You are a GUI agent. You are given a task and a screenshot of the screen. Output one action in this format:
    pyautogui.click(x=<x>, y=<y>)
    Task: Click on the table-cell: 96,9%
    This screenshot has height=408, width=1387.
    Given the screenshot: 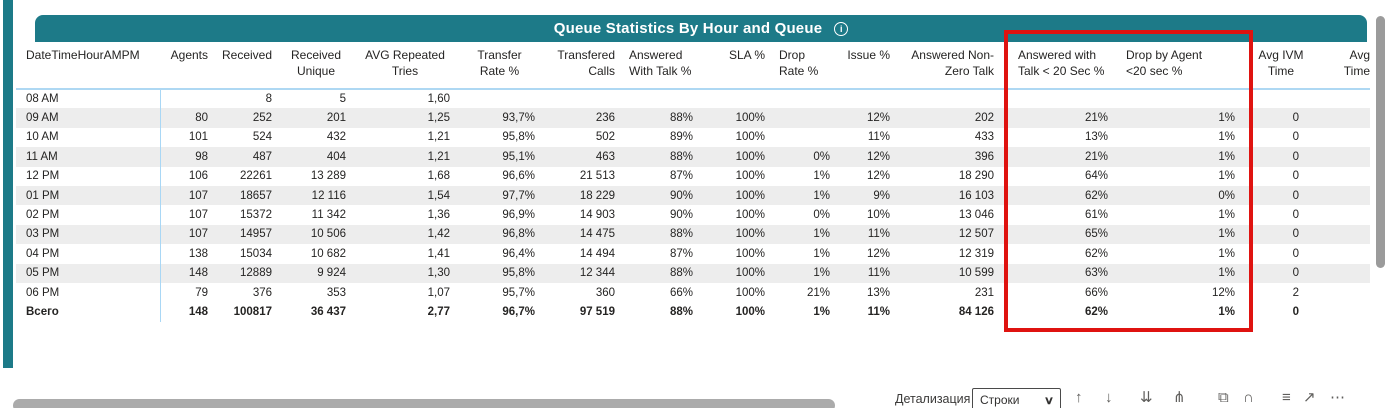 What is the action you would take?
    pyautogui.click(x=518, y=215)
    